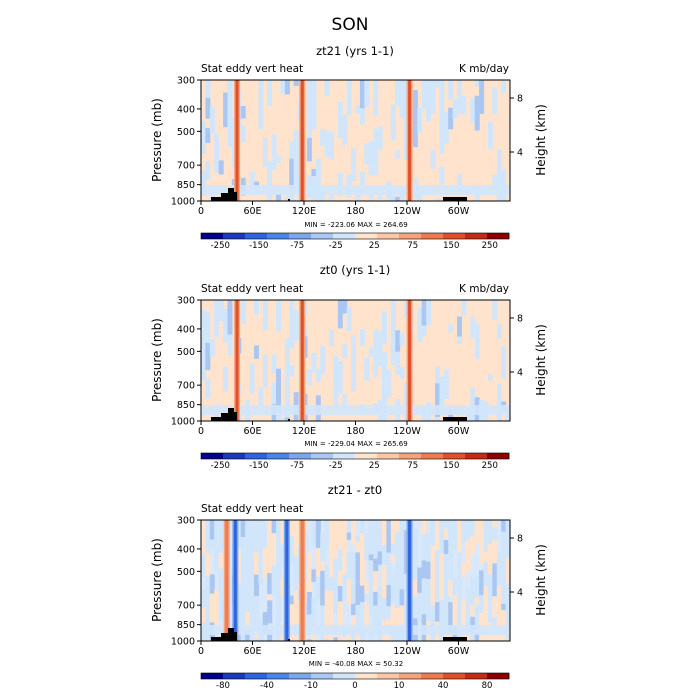  I want to click on y-tick-label: 700, so click(186, 606).